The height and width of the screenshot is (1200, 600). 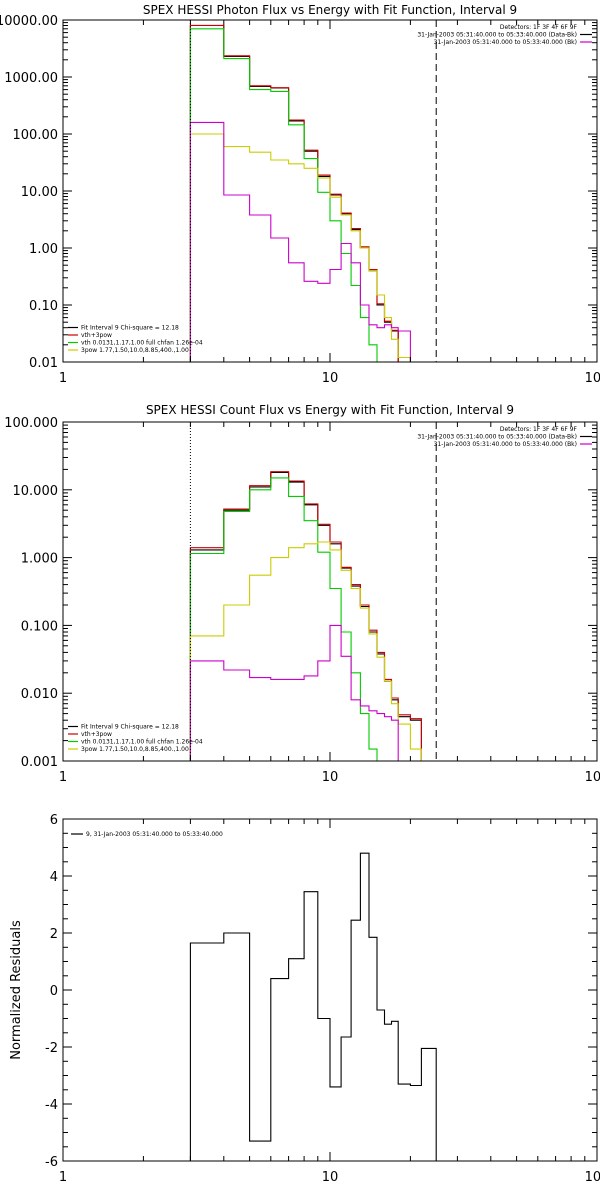 I want to click on residuals-y-tick-label: 4, so click(x=54, y=877).